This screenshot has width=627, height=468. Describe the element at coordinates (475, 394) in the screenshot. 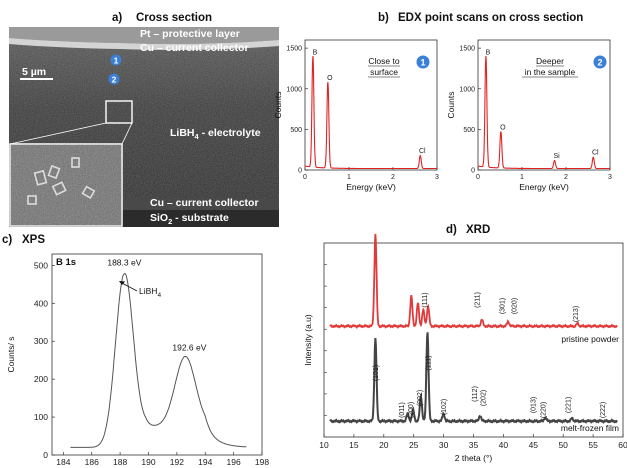

I see `xrd-reflection-label: (112)` at that location.